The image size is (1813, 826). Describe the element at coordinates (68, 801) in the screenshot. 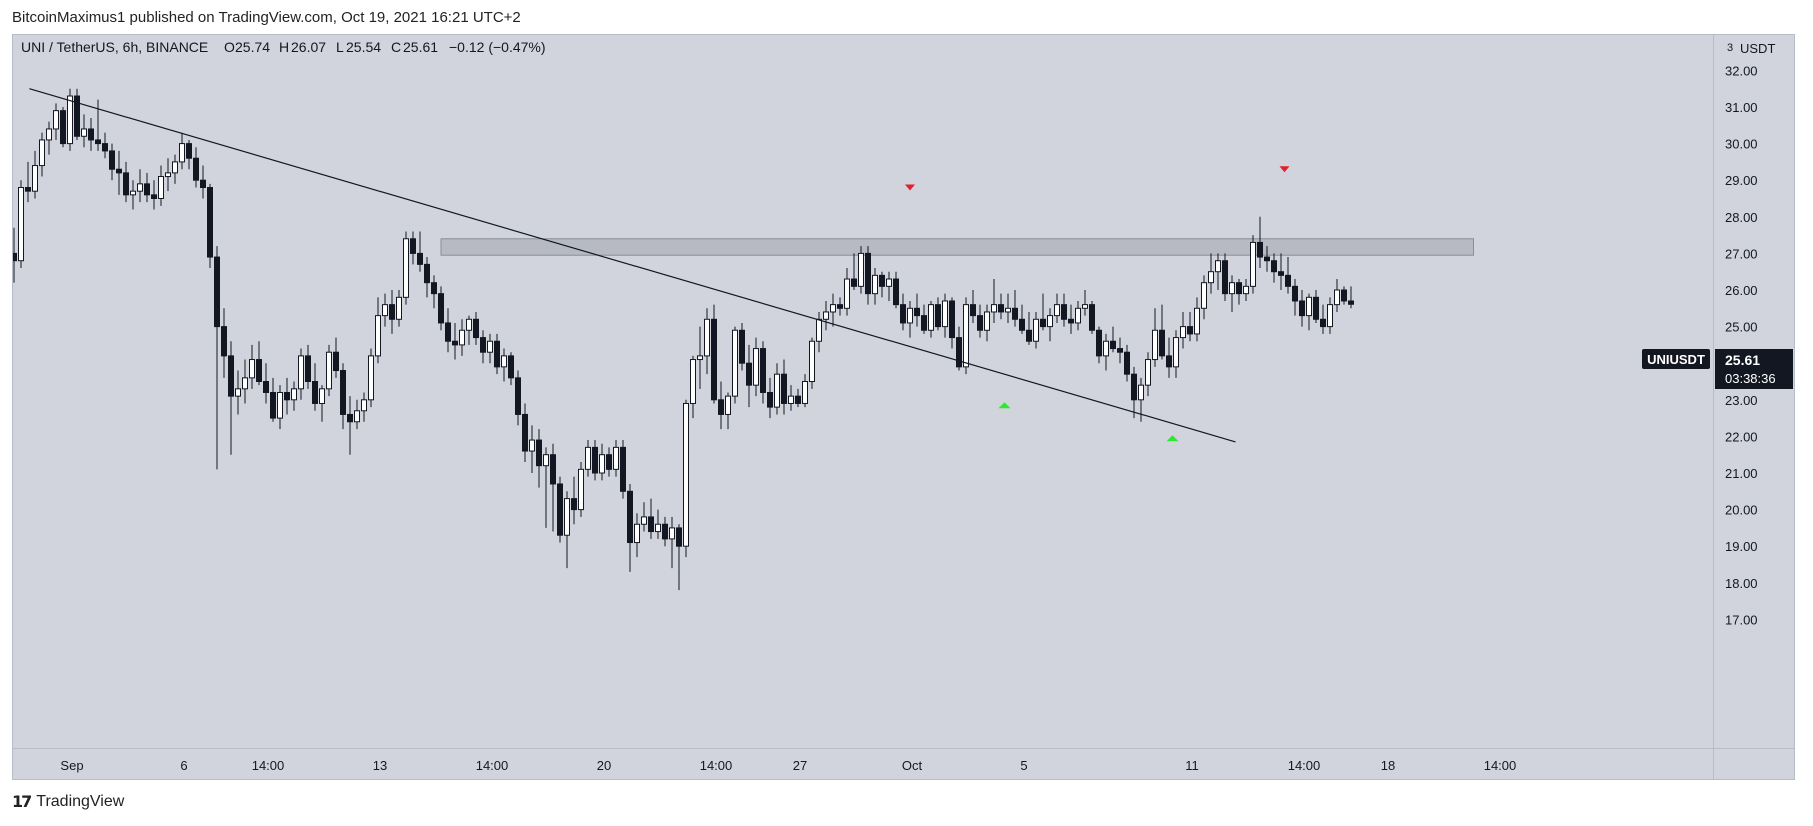

I see `tradingview-logo: 17 TradingView` at that location.